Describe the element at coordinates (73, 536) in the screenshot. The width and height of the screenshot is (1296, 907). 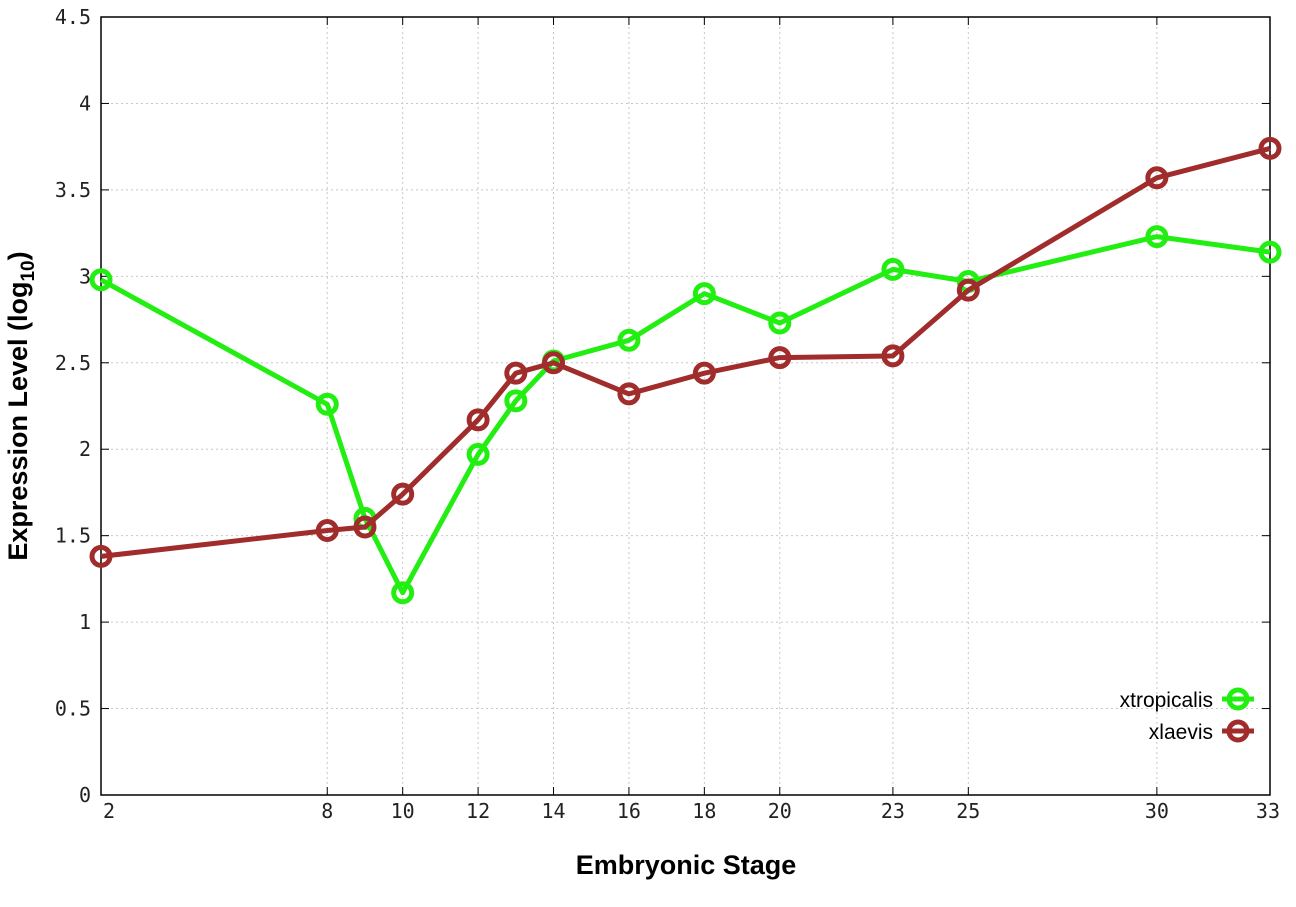
I see `y-tick-label: 1.5` at that location.